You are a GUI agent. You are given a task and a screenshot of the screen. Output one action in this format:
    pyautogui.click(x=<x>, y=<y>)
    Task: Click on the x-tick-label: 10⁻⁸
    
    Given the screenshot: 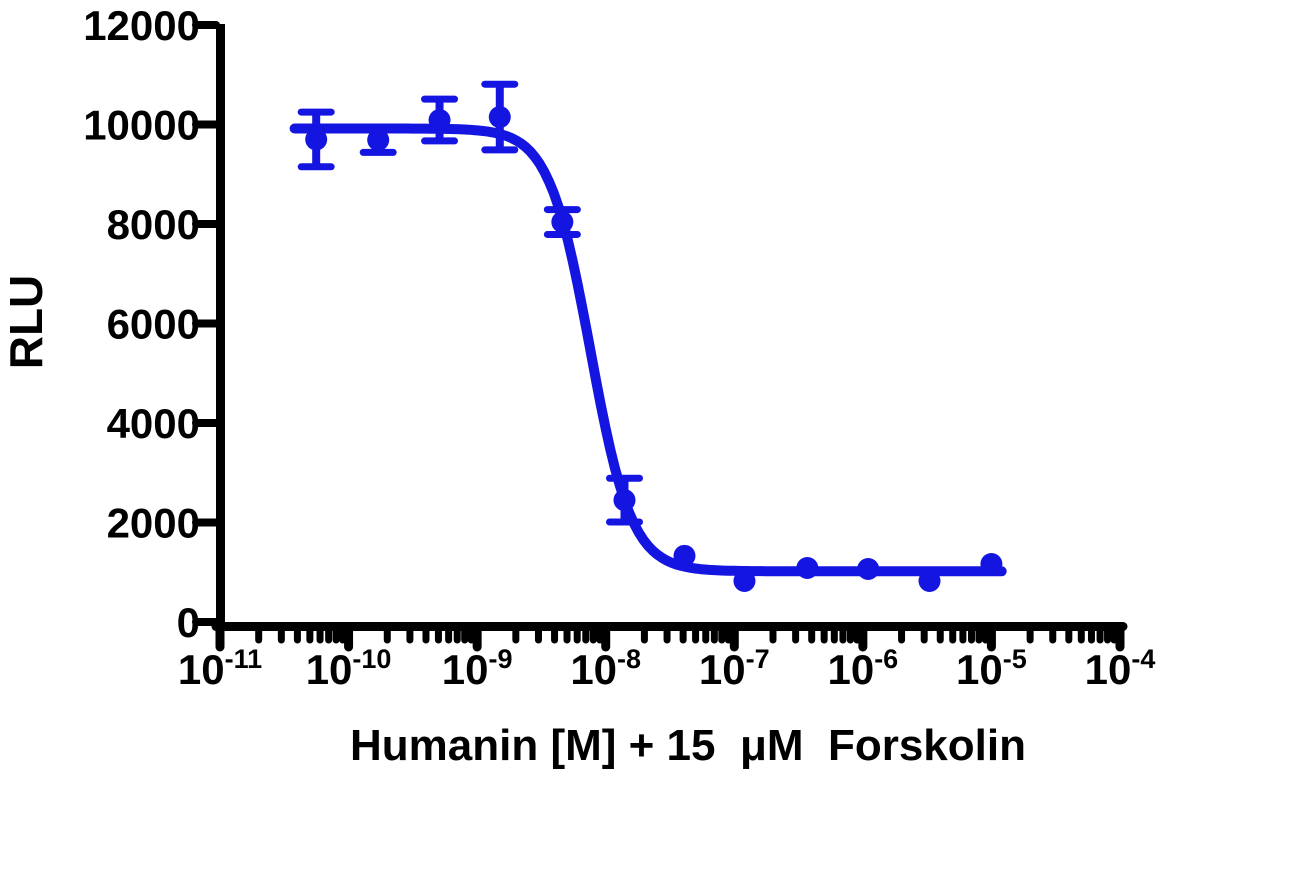 What is the action you would take?
    pyautogui.click(x=605, y=668)
    